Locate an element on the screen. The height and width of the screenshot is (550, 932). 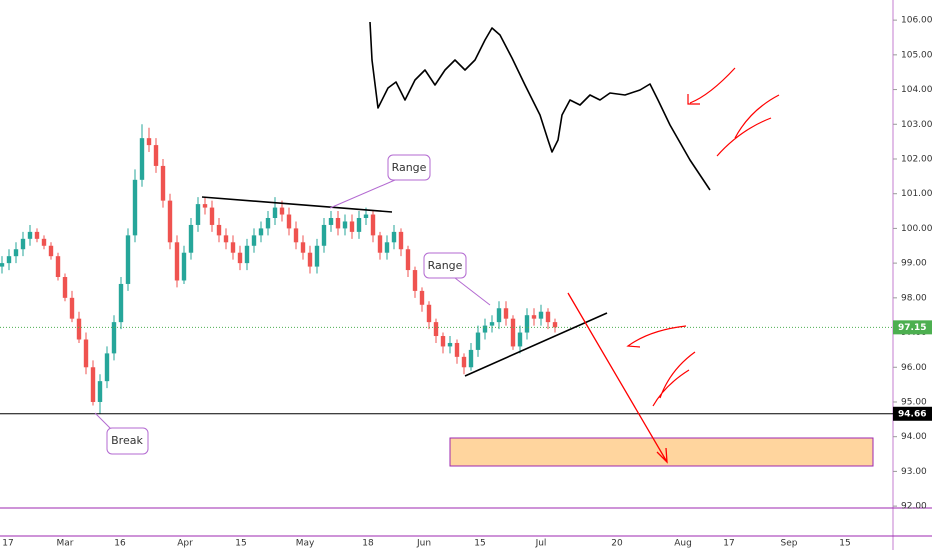
x-tick-label: 18 is located at coordinates (368, 544).